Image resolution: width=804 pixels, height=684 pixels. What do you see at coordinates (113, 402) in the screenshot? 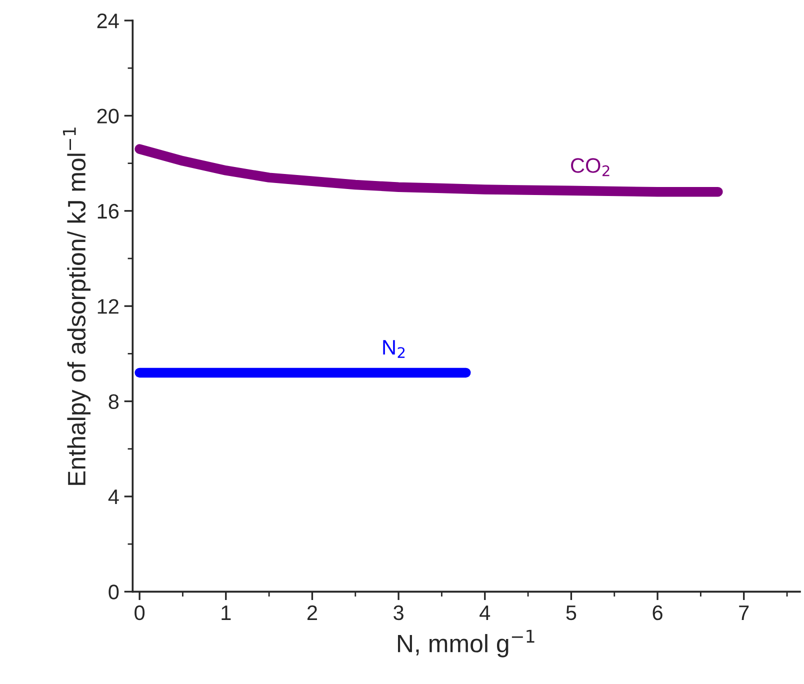
I see `y-tick-label: 8` at bounding box center [113, 402].